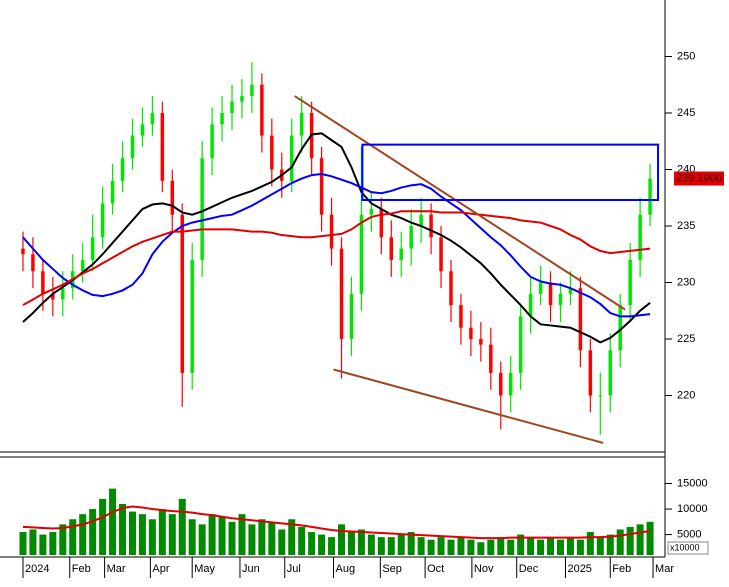 The width and height of the screenshot is (729, 587). What do you see at coordinates (686, 339) in the screenshot?
I see `y-tick-label: 225` at bounding box center [686, 339].